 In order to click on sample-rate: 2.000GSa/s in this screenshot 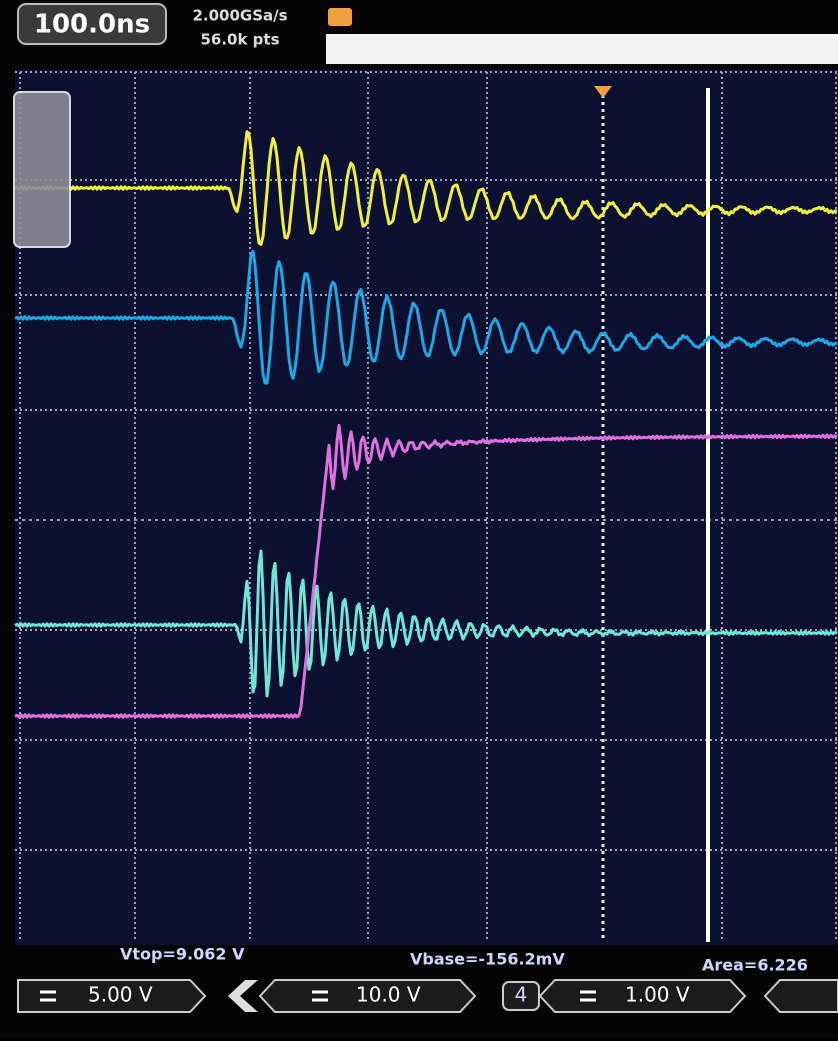, I will do `click(239, 16)`.